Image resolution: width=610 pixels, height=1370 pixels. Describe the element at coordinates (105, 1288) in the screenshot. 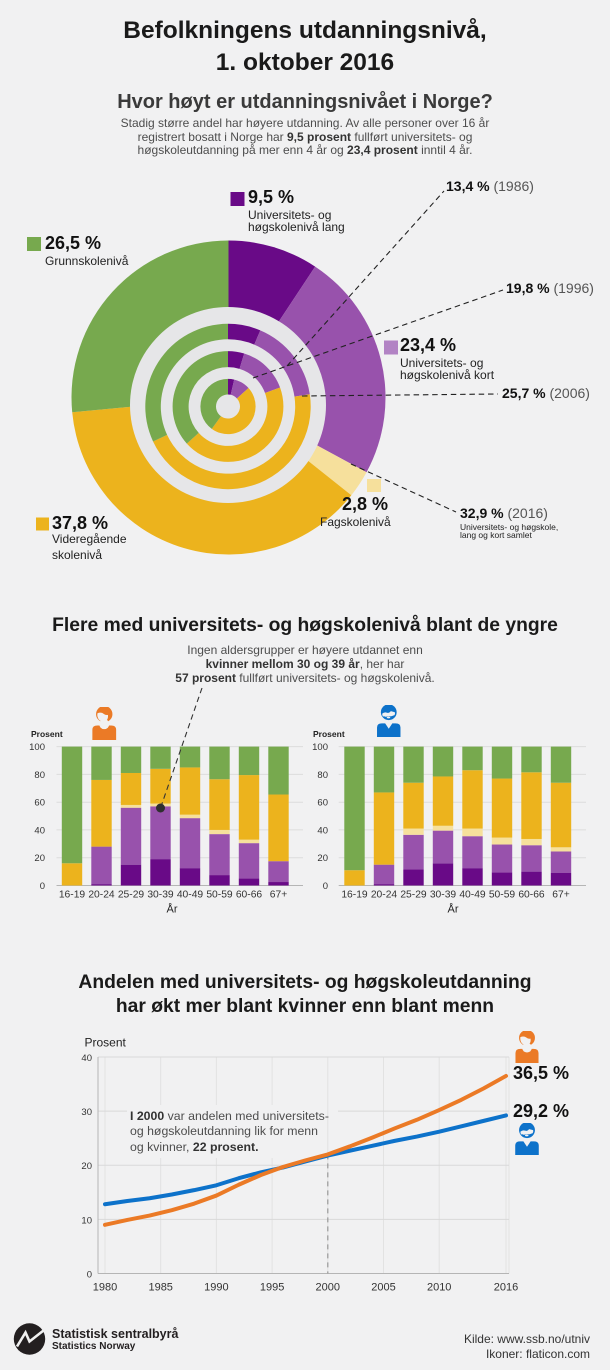

I see `svg-text: 1980` at that location.